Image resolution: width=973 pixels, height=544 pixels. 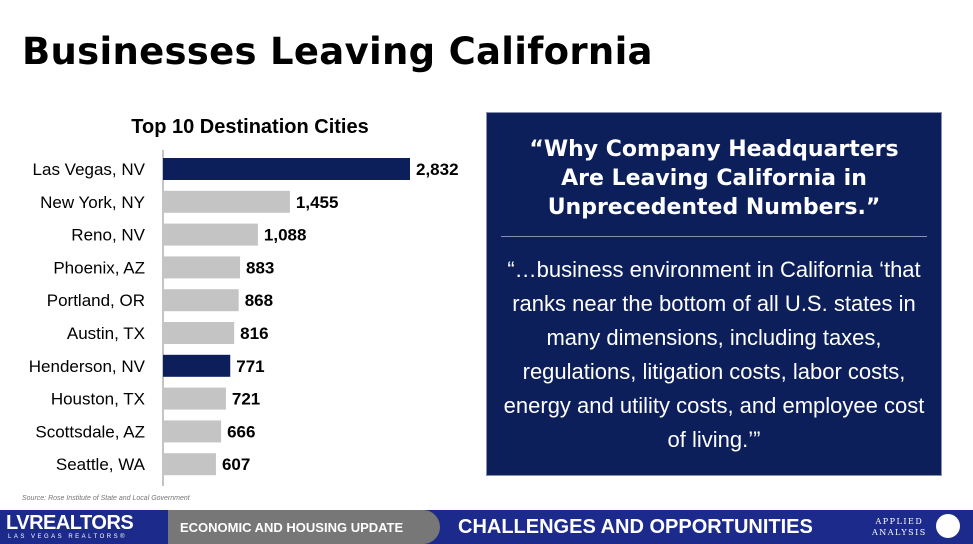 I want to click on logo-subtitle: LAS VEGAS REALTORS®, so click(x=68, y=537).